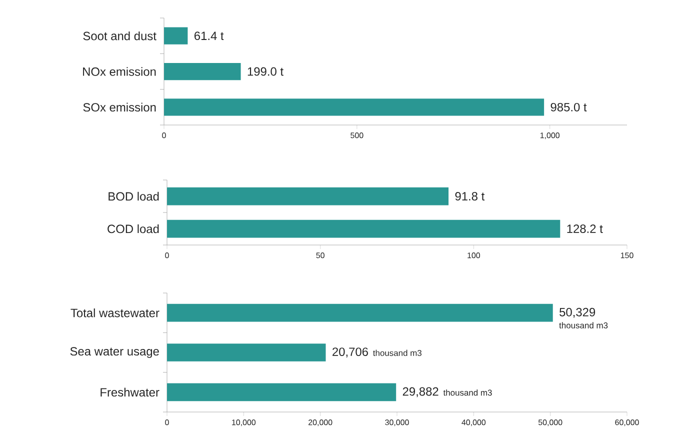  I want to click on data-label: 29,882, so click(420, 392).